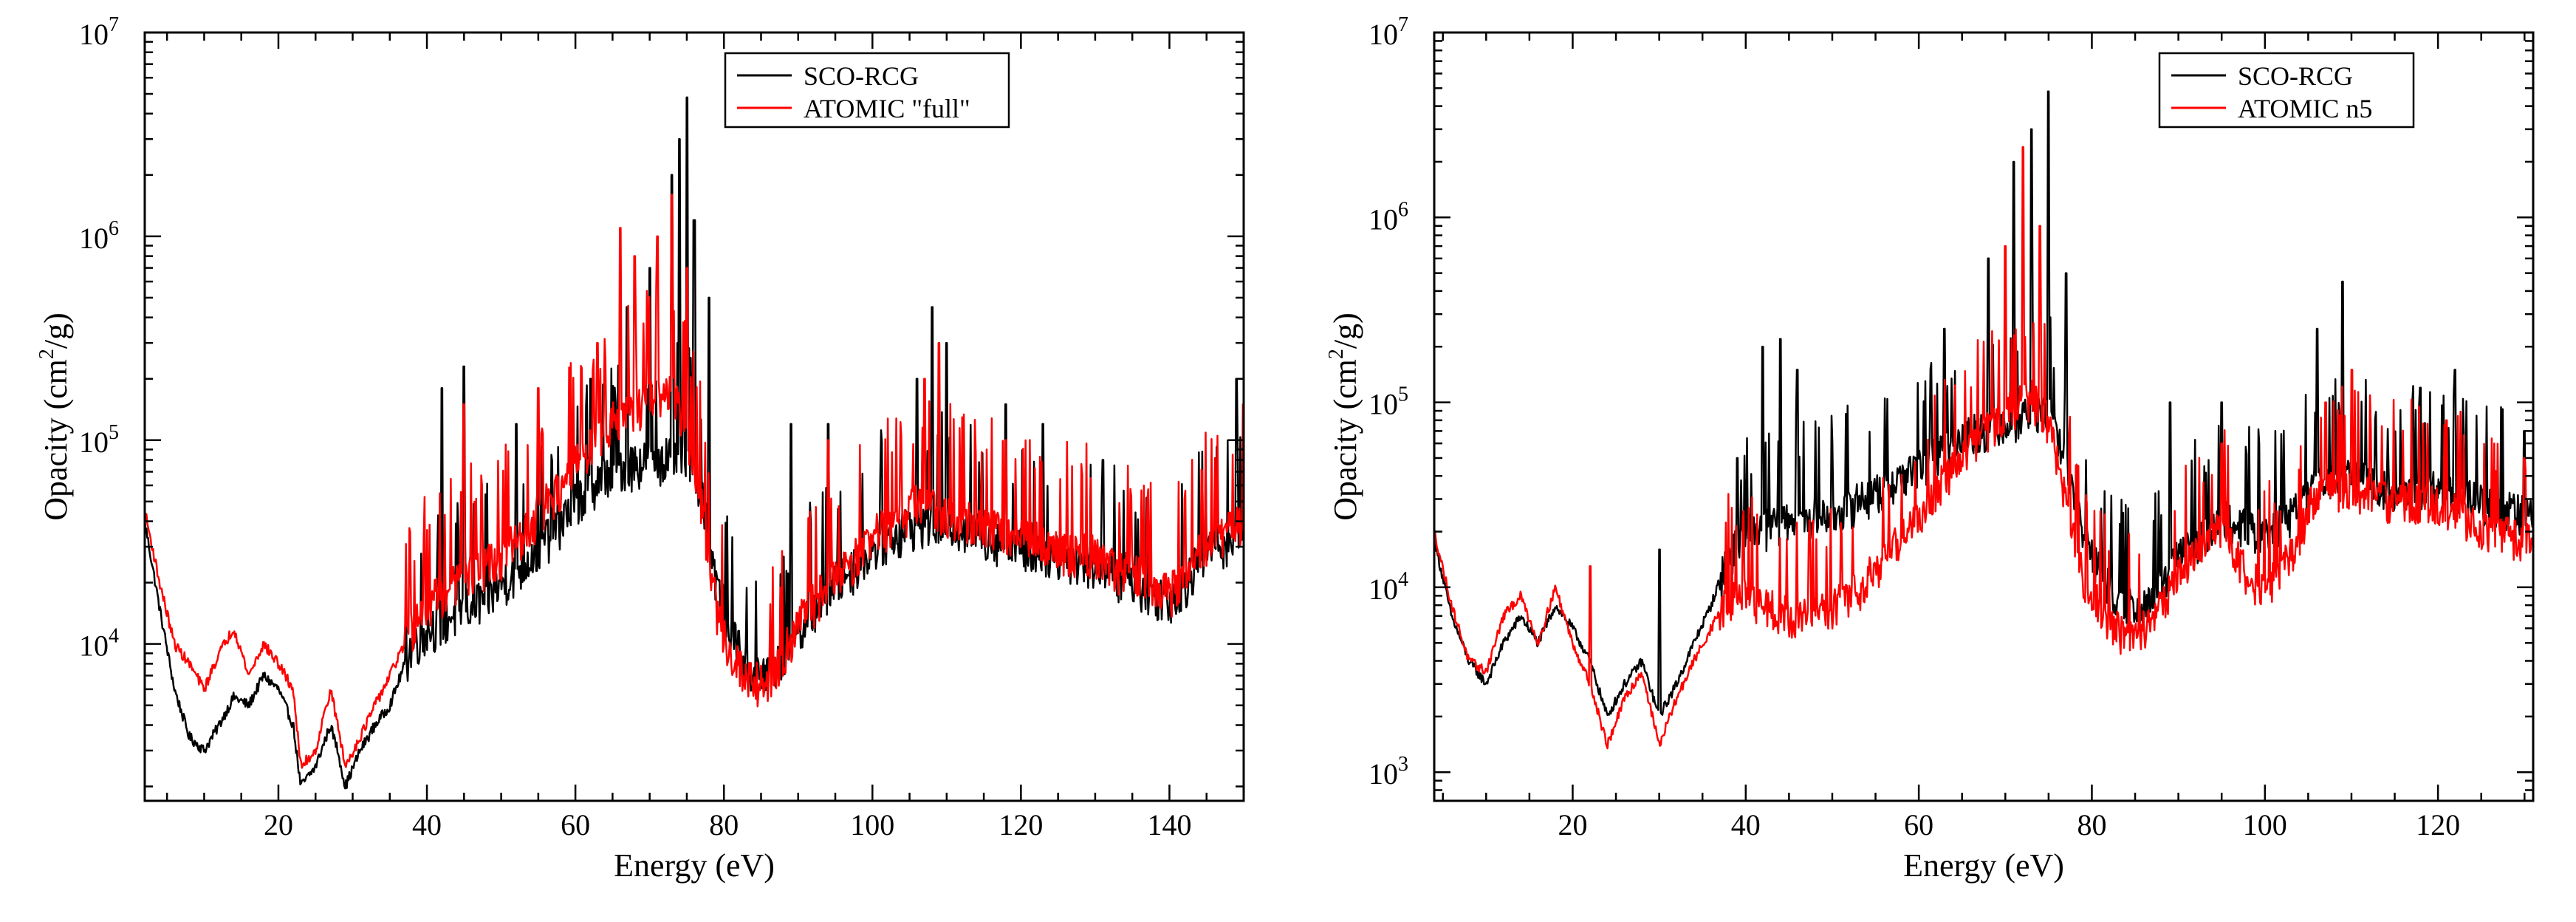  What do you see at coordinates (1336, 354) in the screenshot?
I see `y-axis-title-sup-right: 2` at bounding box center [1336, 354].